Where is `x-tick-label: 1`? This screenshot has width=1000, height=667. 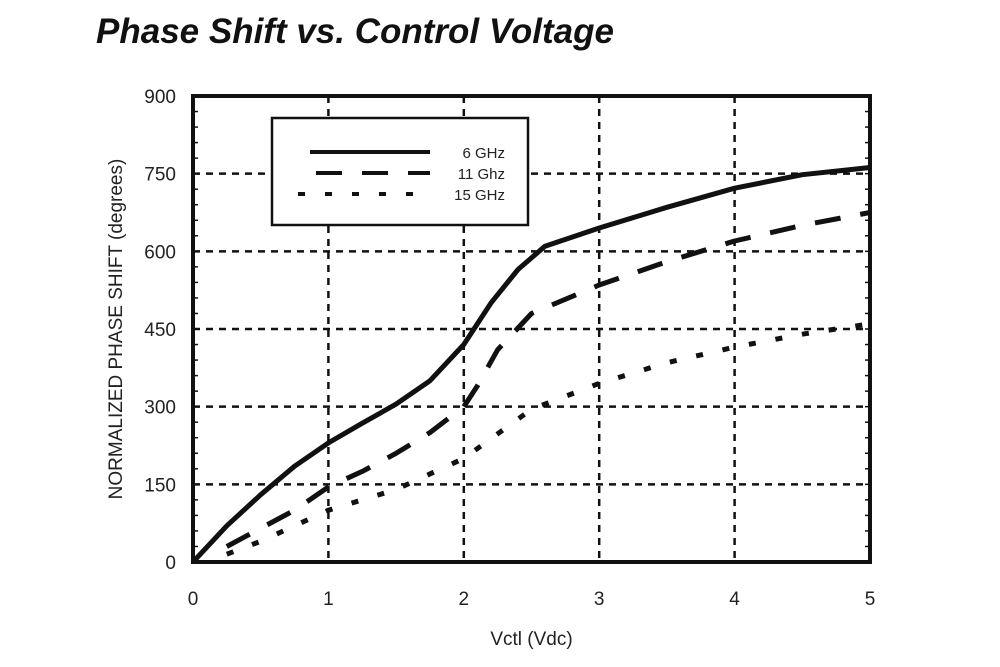
x-tick-label: 1 is located at coordinates (328, 599).